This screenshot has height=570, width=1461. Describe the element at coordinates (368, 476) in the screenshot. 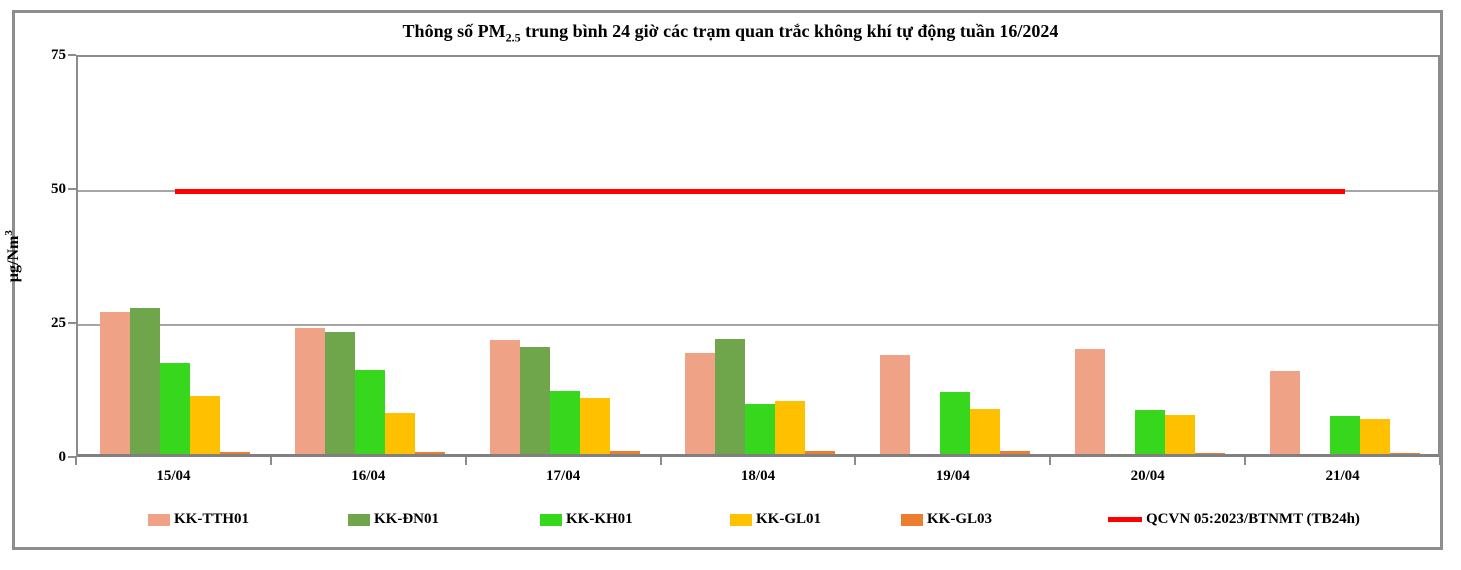

I see `x-tick-label-16-04: 16/04` at that location.